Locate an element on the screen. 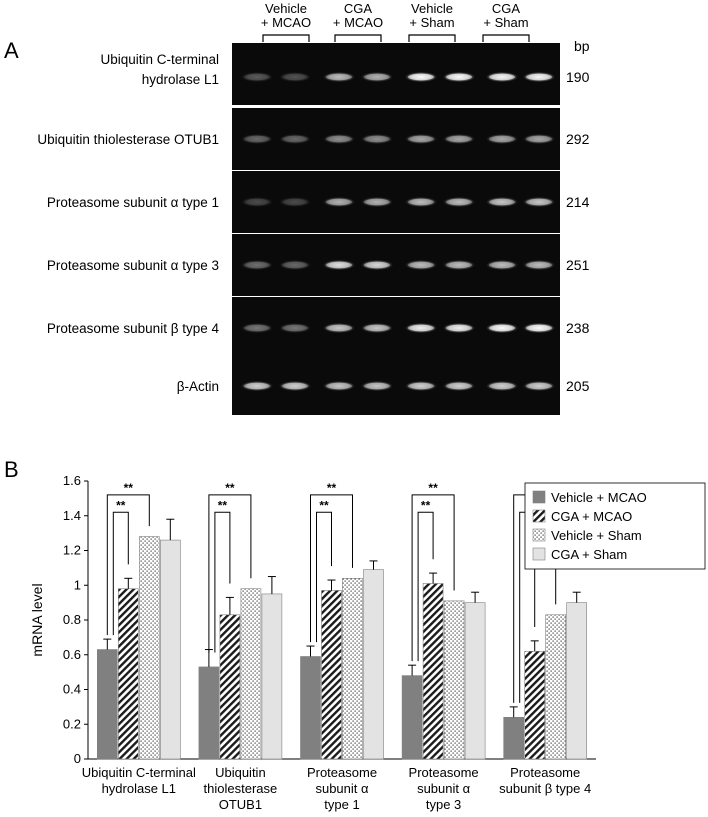  x-category-label: thiolesterase is located at coordinates (241, 788).